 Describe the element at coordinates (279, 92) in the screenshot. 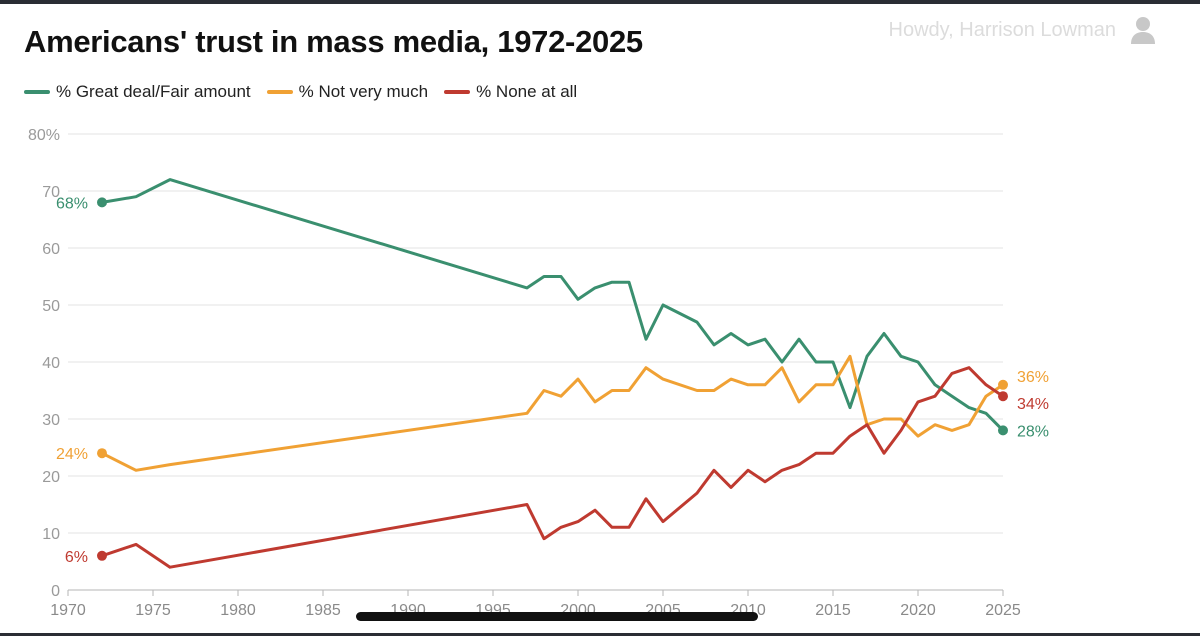

I see `legend-swatch-not-very-much` at that location.